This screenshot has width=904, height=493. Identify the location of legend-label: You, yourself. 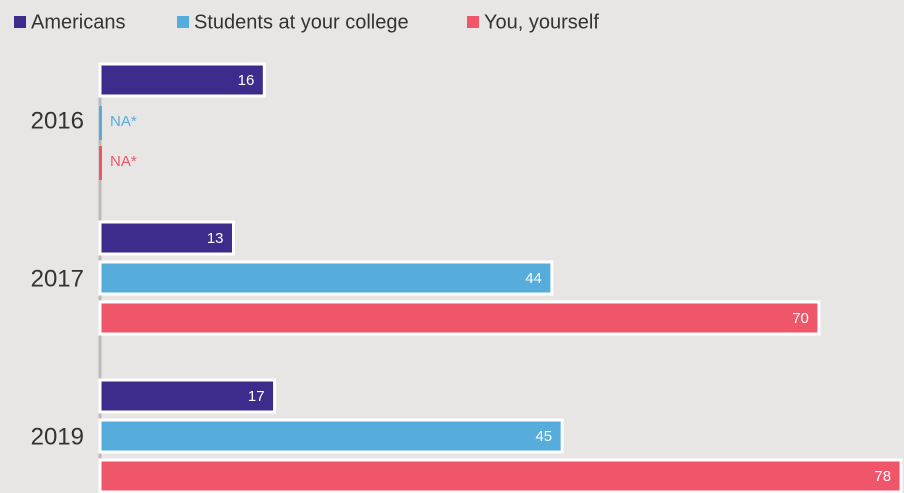
(541, 22).